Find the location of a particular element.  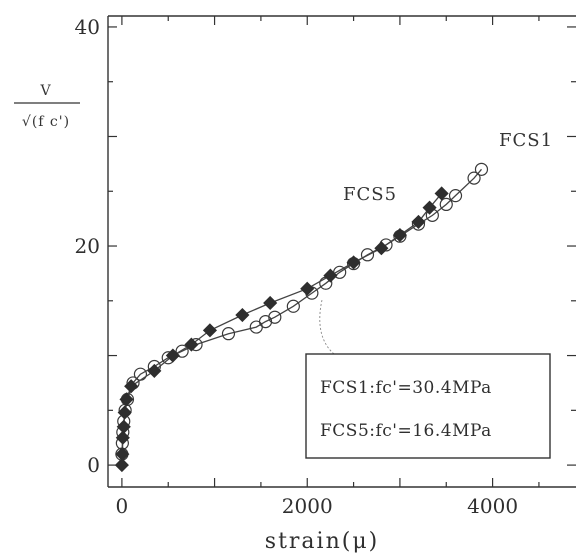

x-tick-label: 2000 is located at coordinates (307, 506).